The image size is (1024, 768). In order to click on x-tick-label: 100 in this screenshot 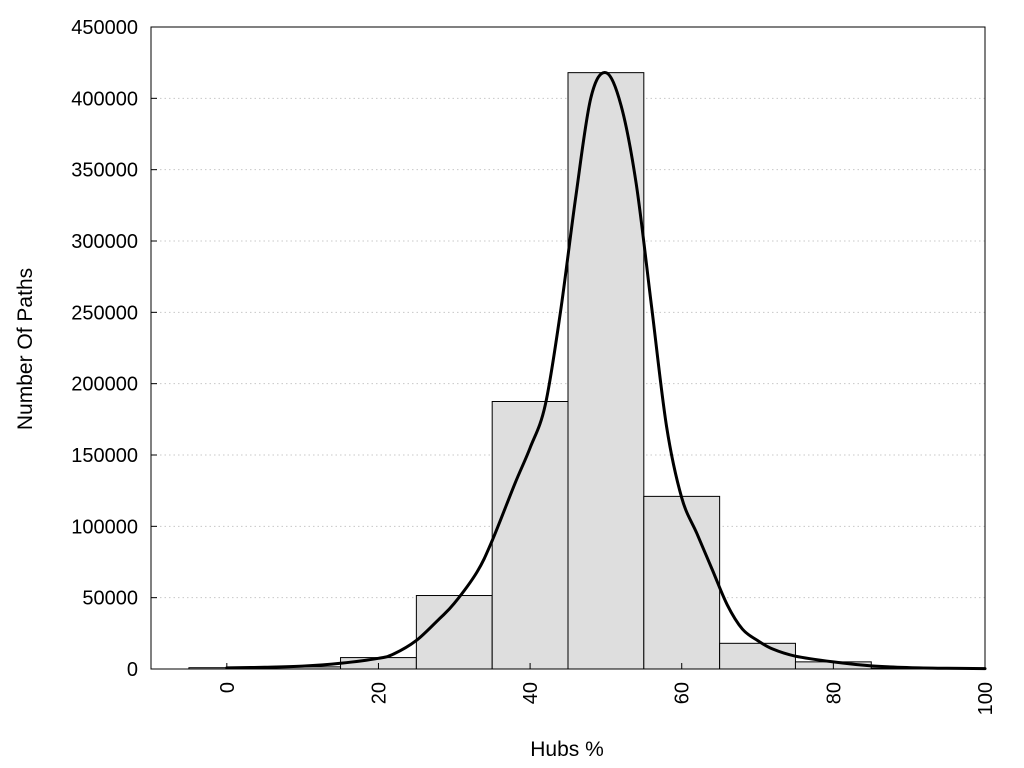, I will do `click(986, 698)`.